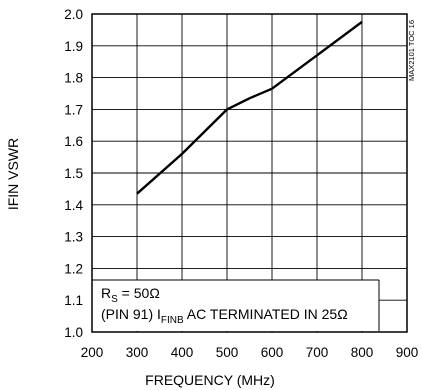 This screenshot has height=390, width=422. Describe the element at coordinates (407, 352) in the screenshot. I see `x-tick-label-7: 900` at that location.